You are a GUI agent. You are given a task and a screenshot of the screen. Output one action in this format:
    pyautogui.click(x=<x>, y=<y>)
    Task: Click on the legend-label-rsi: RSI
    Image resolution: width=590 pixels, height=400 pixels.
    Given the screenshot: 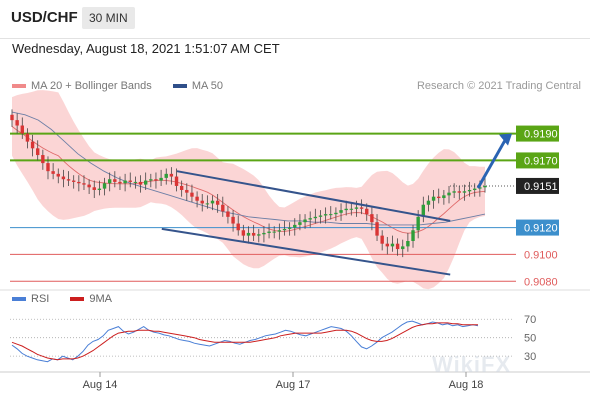 What is the action you would take?
    pyautogui.click(x=40, y=299)
    